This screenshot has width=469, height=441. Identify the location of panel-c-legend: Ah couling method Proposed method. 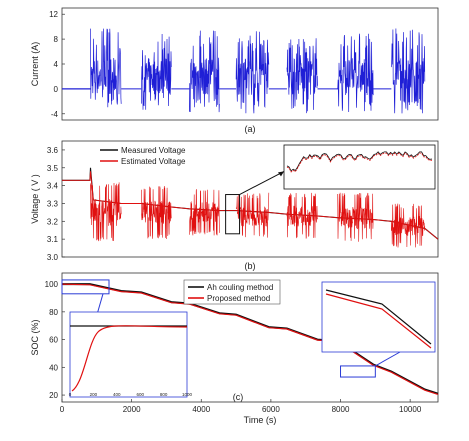
(232, 292).